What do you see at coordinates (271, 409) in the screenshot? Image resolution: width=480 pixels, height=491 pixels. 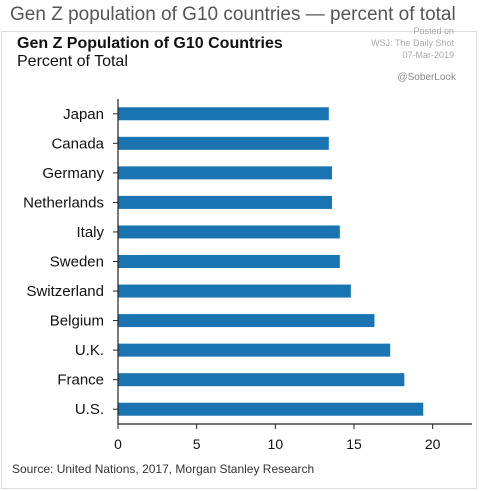 I see `bar-u-s` at bounding box center [271, 409].